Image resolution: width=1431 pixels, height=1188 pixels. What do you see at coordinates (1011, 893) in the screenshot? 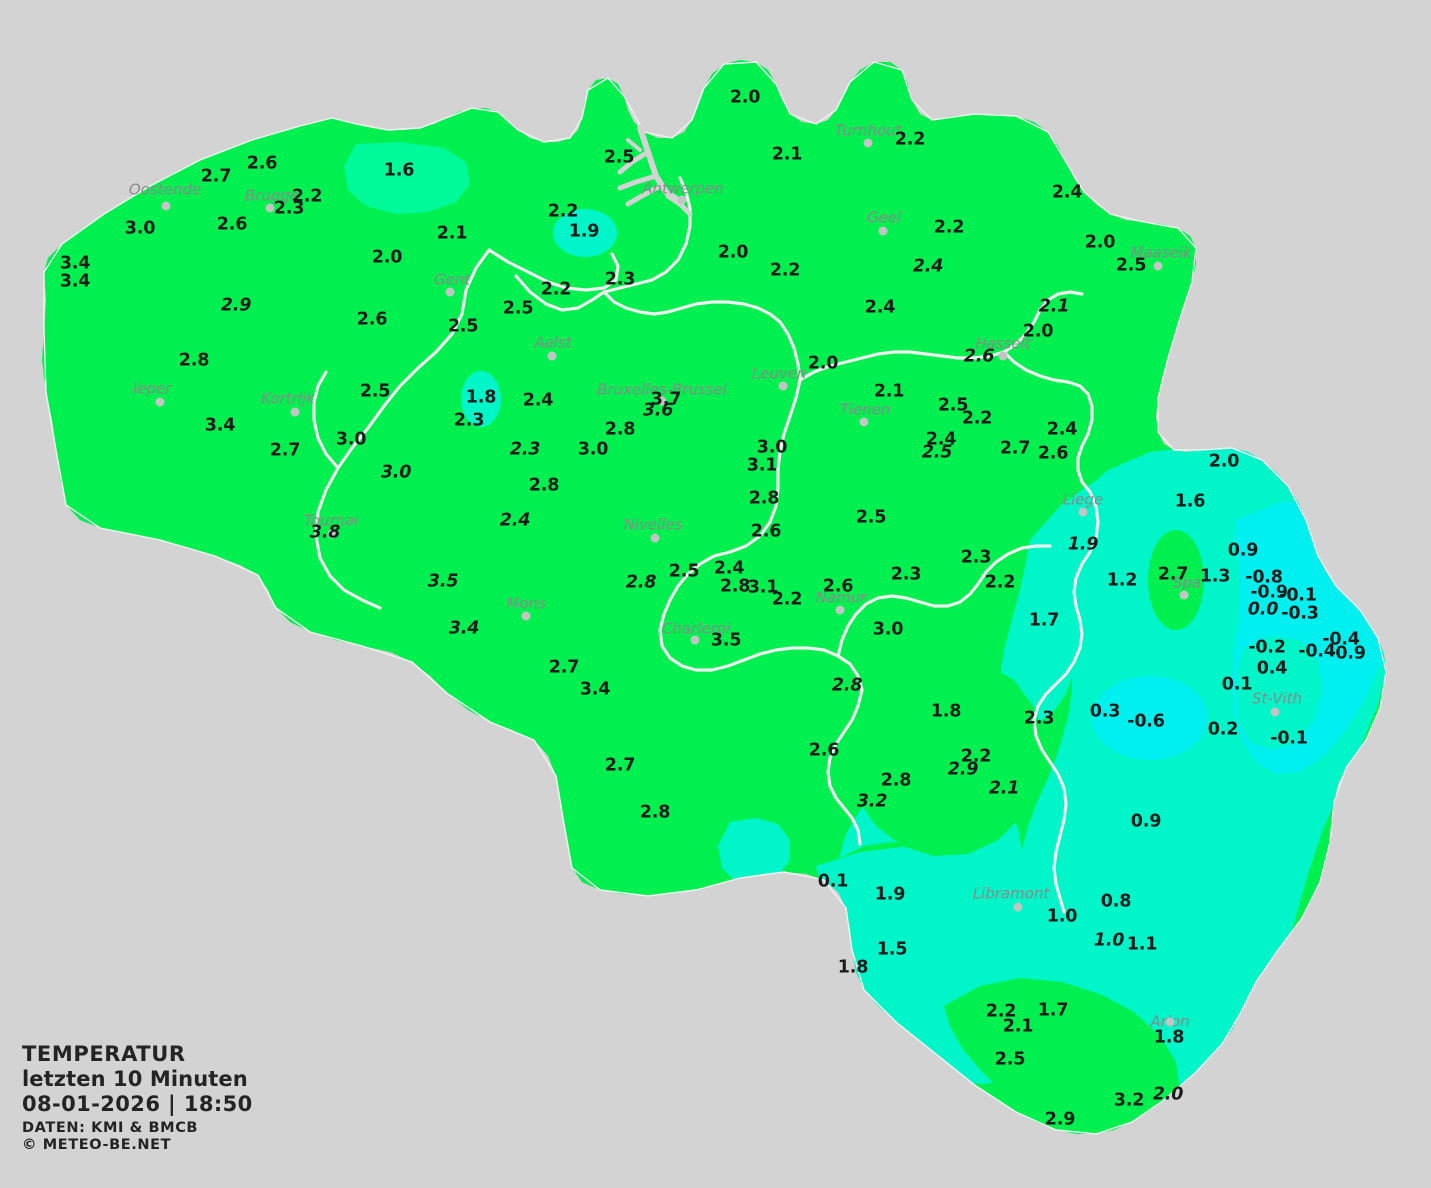
I see `city-label: Libramont` at bounding box center [1011, 893].